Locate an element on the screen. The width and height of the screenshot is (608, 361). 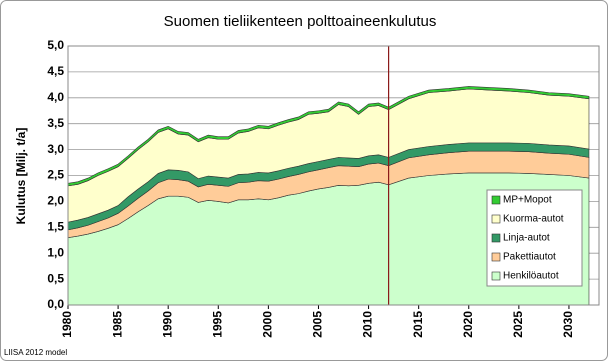
y-tick-label: 3,0 is located at coordinates (55, 149).